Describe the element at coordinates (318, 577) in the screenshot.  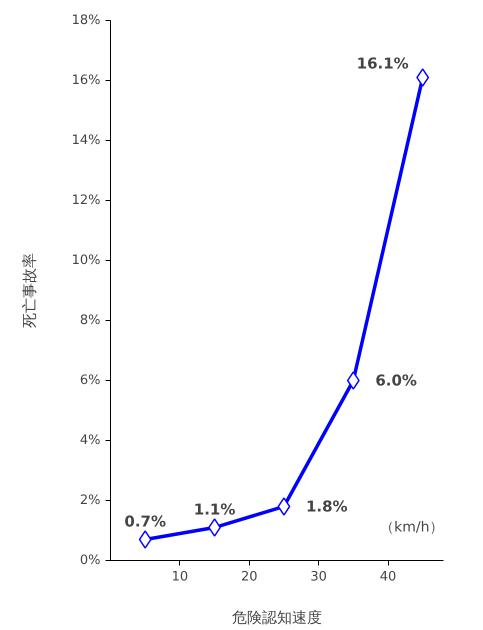
I see `x-tick-label: 30` at that location.